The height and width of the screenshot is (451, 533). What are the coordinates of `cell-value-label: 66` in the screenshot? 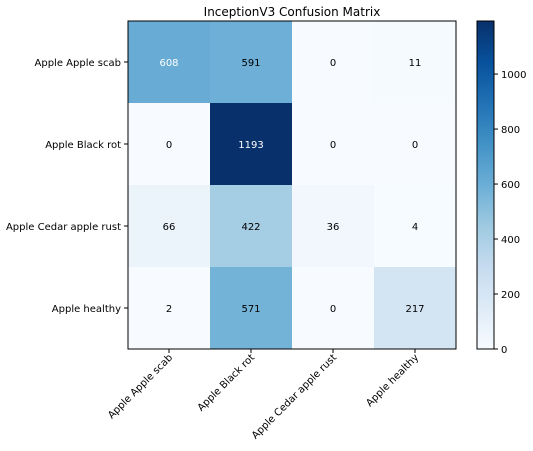 It's located at (169, 227).